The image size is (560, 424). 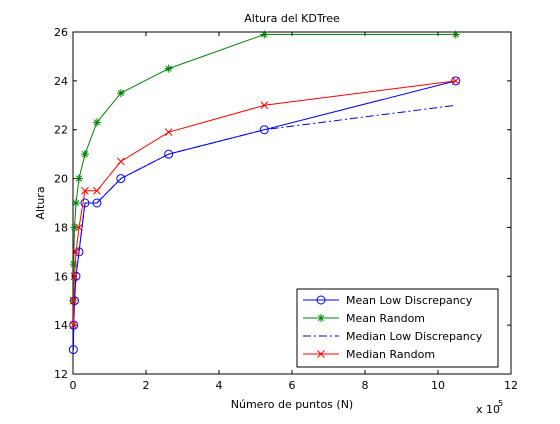 What do you see at coordinates (61, 227) in the screenshot?
I see `y-tick-label: 18` at bounding box center [61, 227].